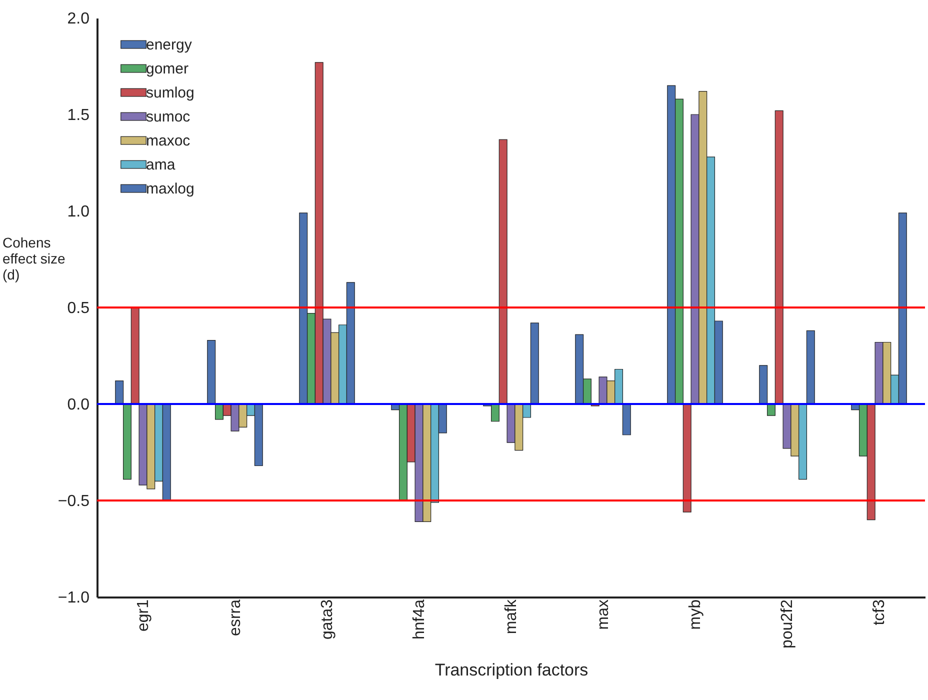 The image size is (928, 700). Describe the element at coordinates (74, 501) in the screenshot. I see `y-tick-label: −0.5` at that location.